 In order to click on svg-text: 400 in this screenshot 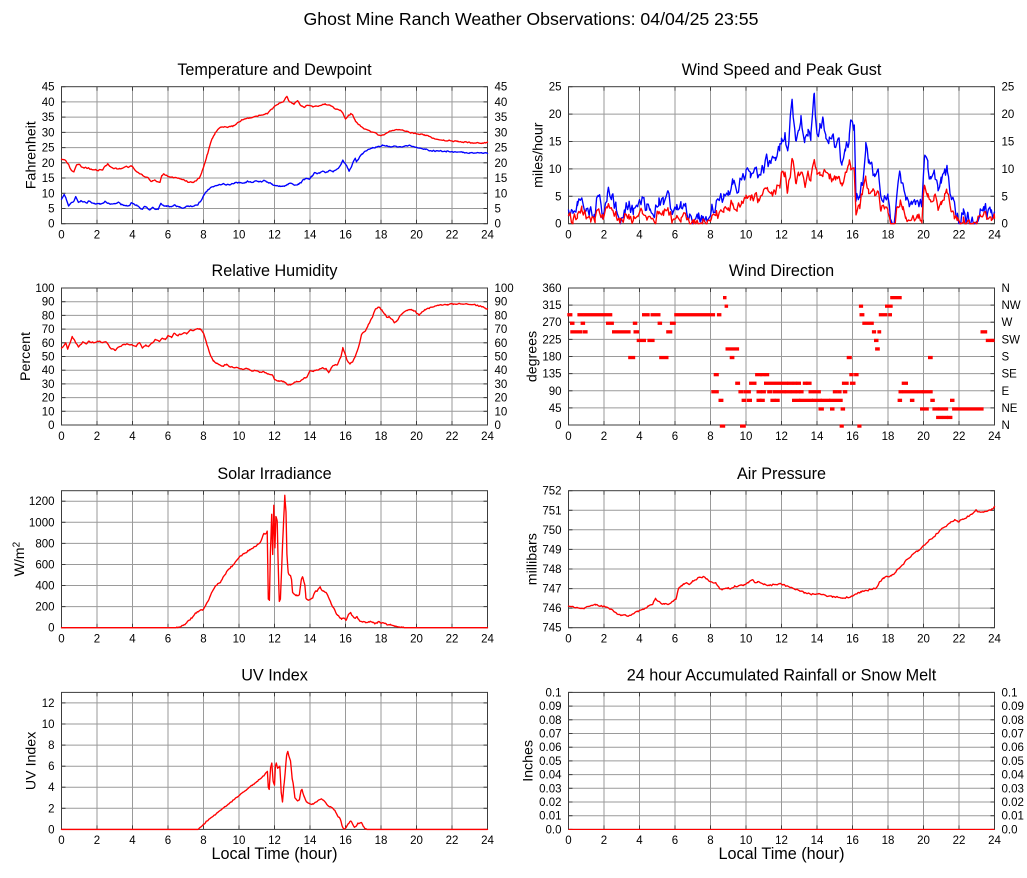, I will do `click(44, 587)`.